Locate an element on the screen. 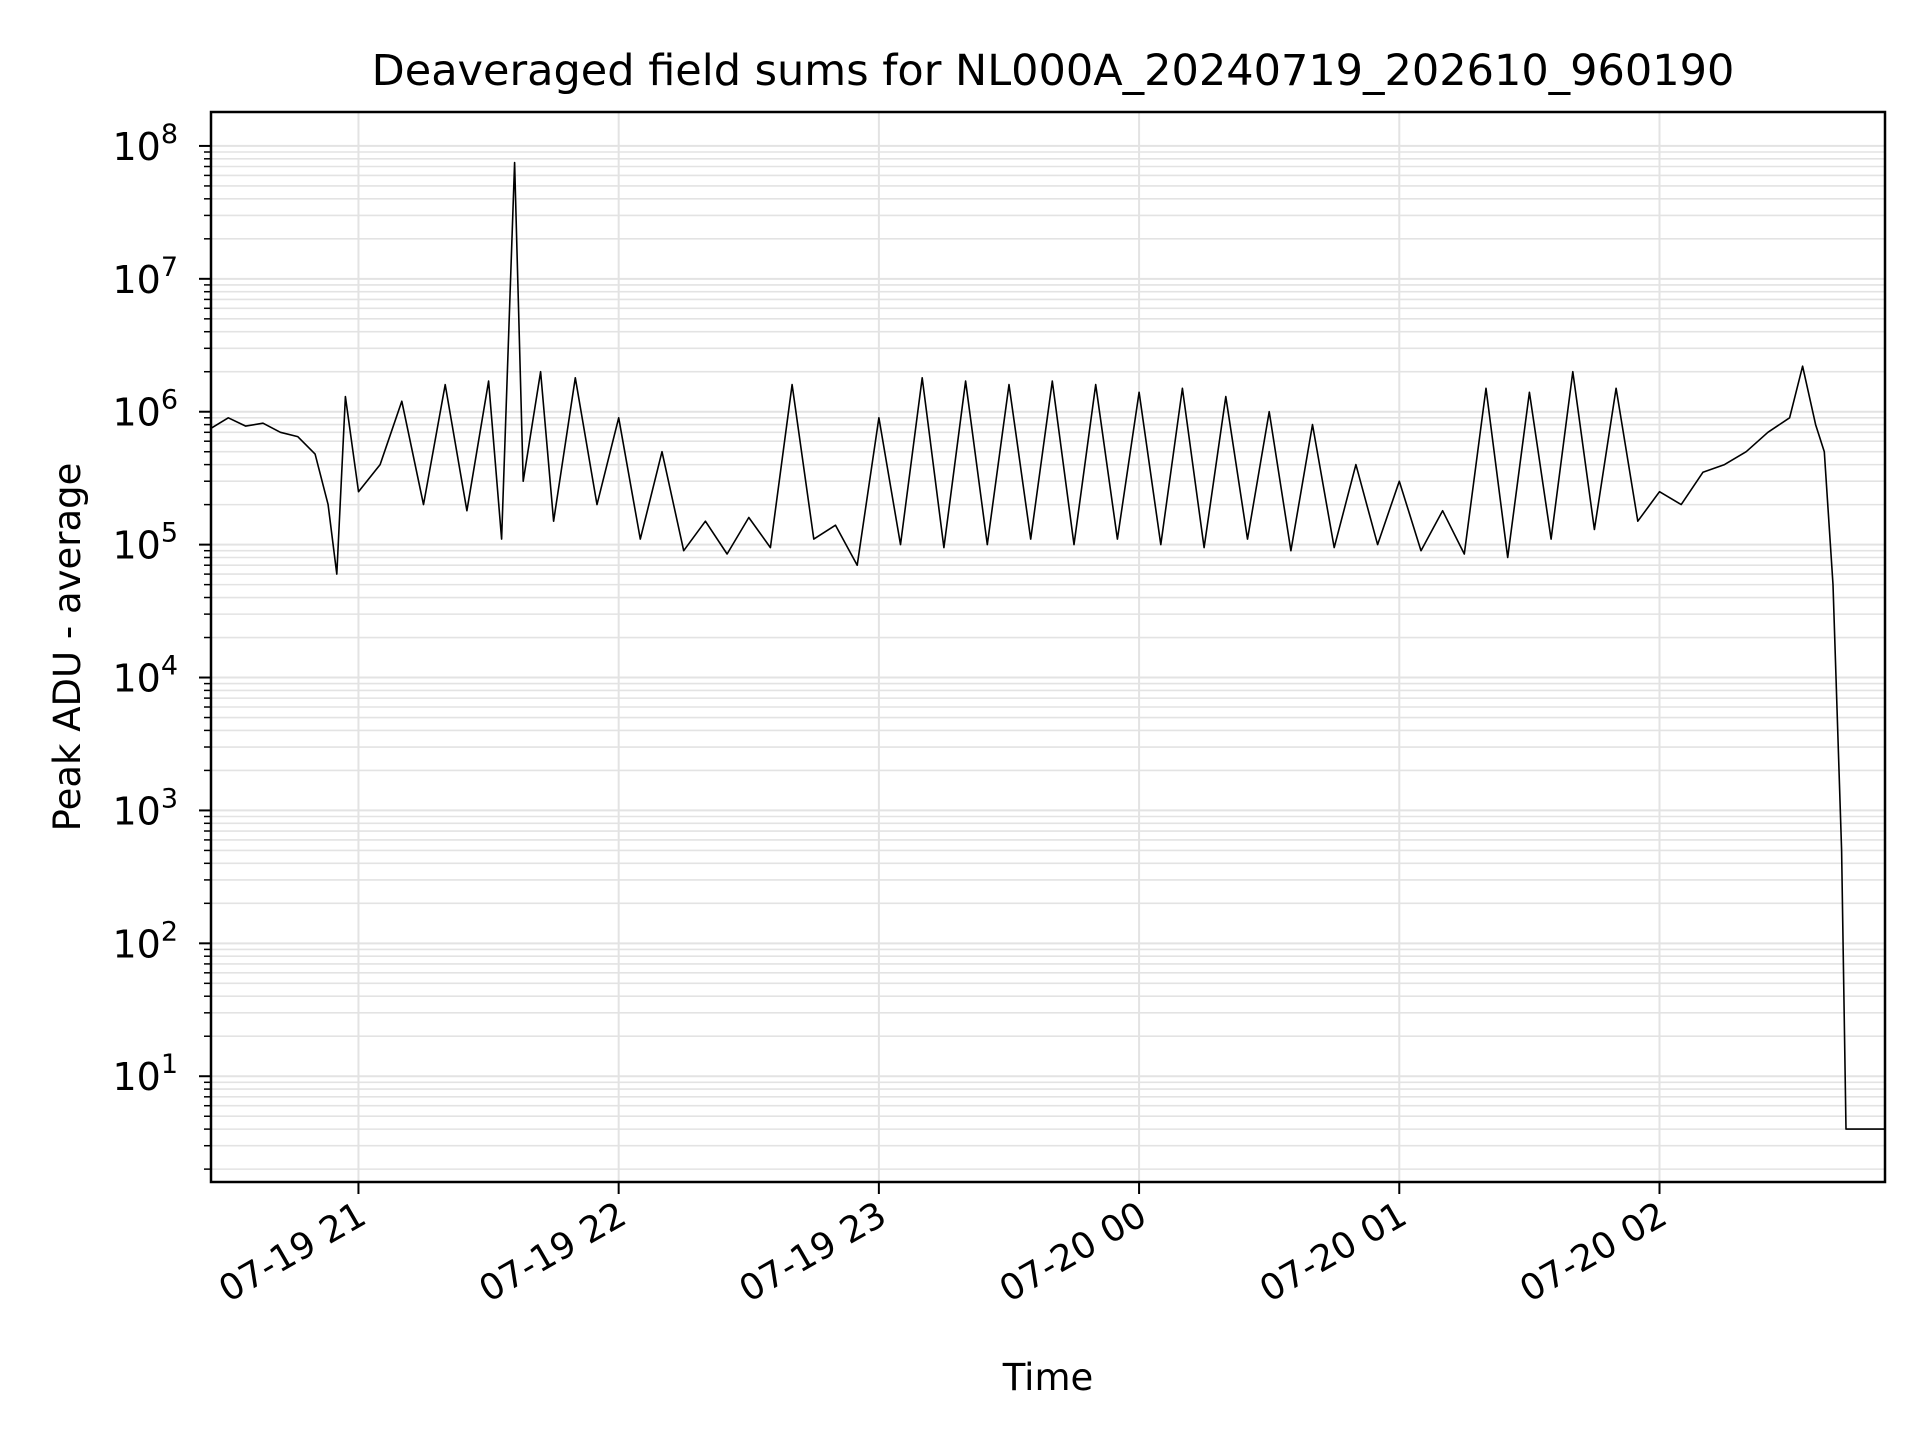 This screenshot has width=1920, height=1440. y-axis-label: Peak ADU - average is located at coordinates (67, 647).